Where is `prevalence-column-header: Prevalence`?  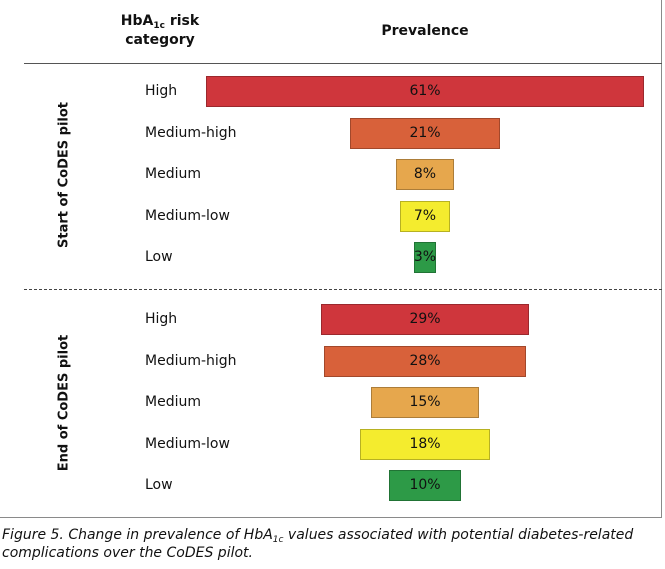 prevalence-column-header: Prevalence is located at coordinates (425, 31).